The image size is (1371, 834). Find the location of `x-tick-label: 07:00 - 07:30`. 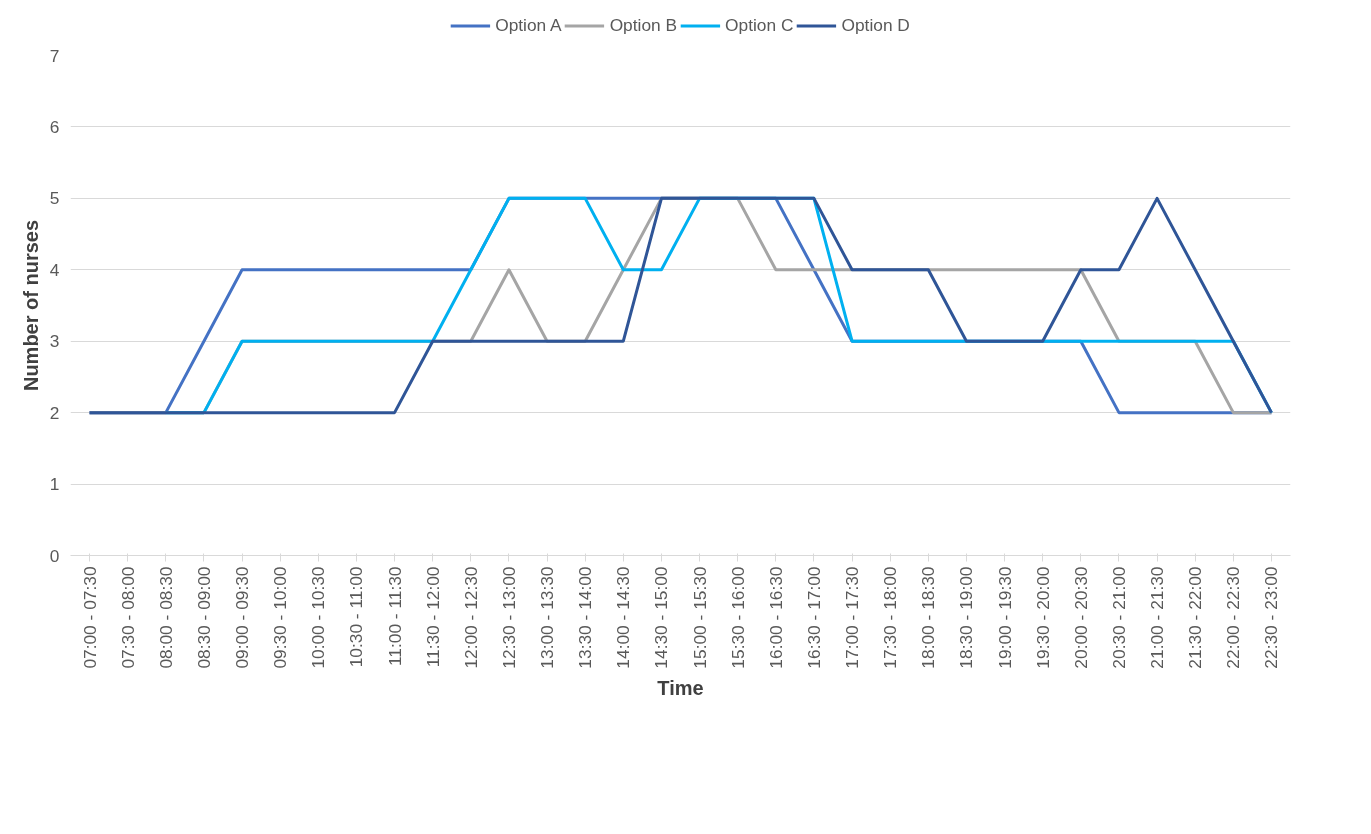

x-tick-label: 07:00 - 07:30 is located at coordinates (89, 617).